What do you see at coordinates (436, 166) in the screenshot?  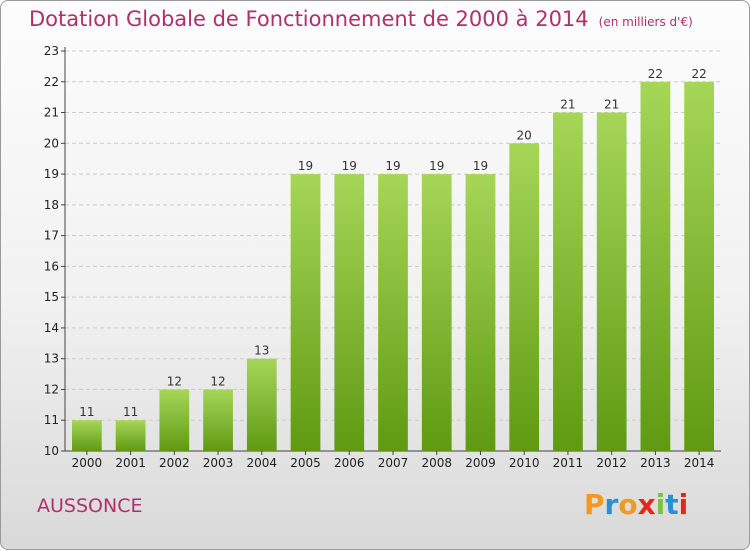 I see `data-label-2008: 19` at bounding box center [436, 166].